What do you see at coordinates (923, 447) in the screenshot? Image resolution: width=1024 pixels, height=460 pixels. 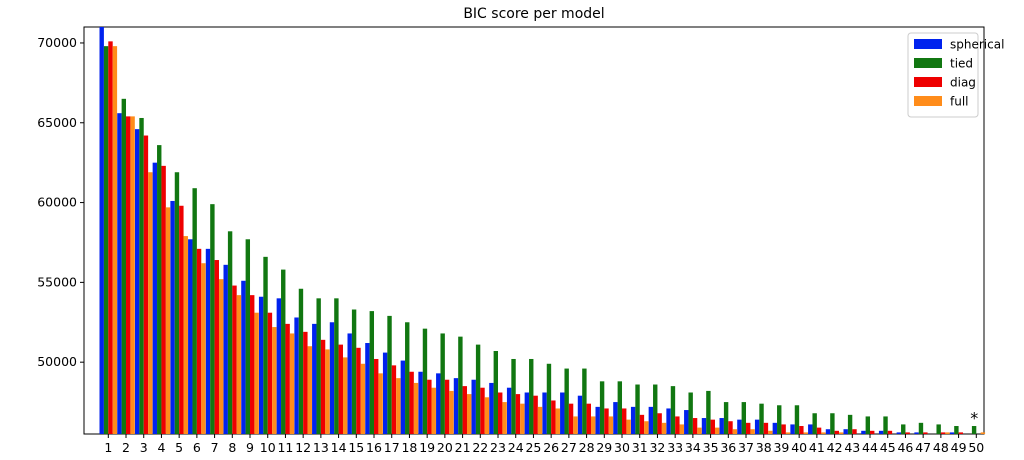 I see `x-tick-label-47: 47` at bounding box center [923, 447].